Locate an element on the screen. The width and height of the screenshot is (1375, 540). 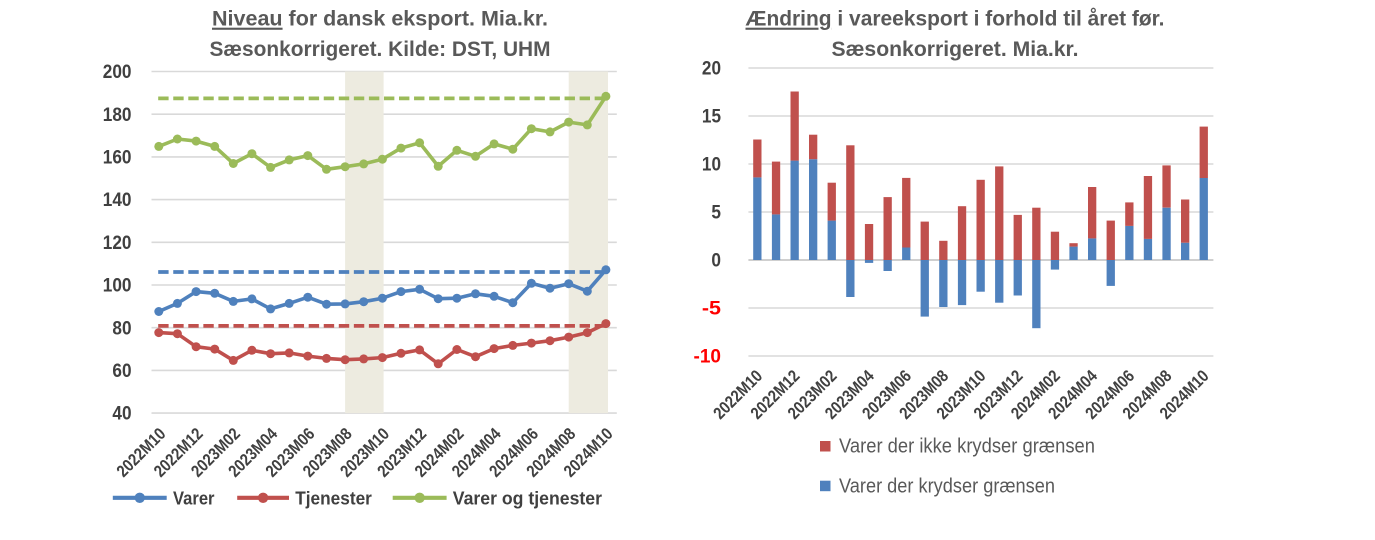
svg-text: 5 is located at coordinates (716, 213).